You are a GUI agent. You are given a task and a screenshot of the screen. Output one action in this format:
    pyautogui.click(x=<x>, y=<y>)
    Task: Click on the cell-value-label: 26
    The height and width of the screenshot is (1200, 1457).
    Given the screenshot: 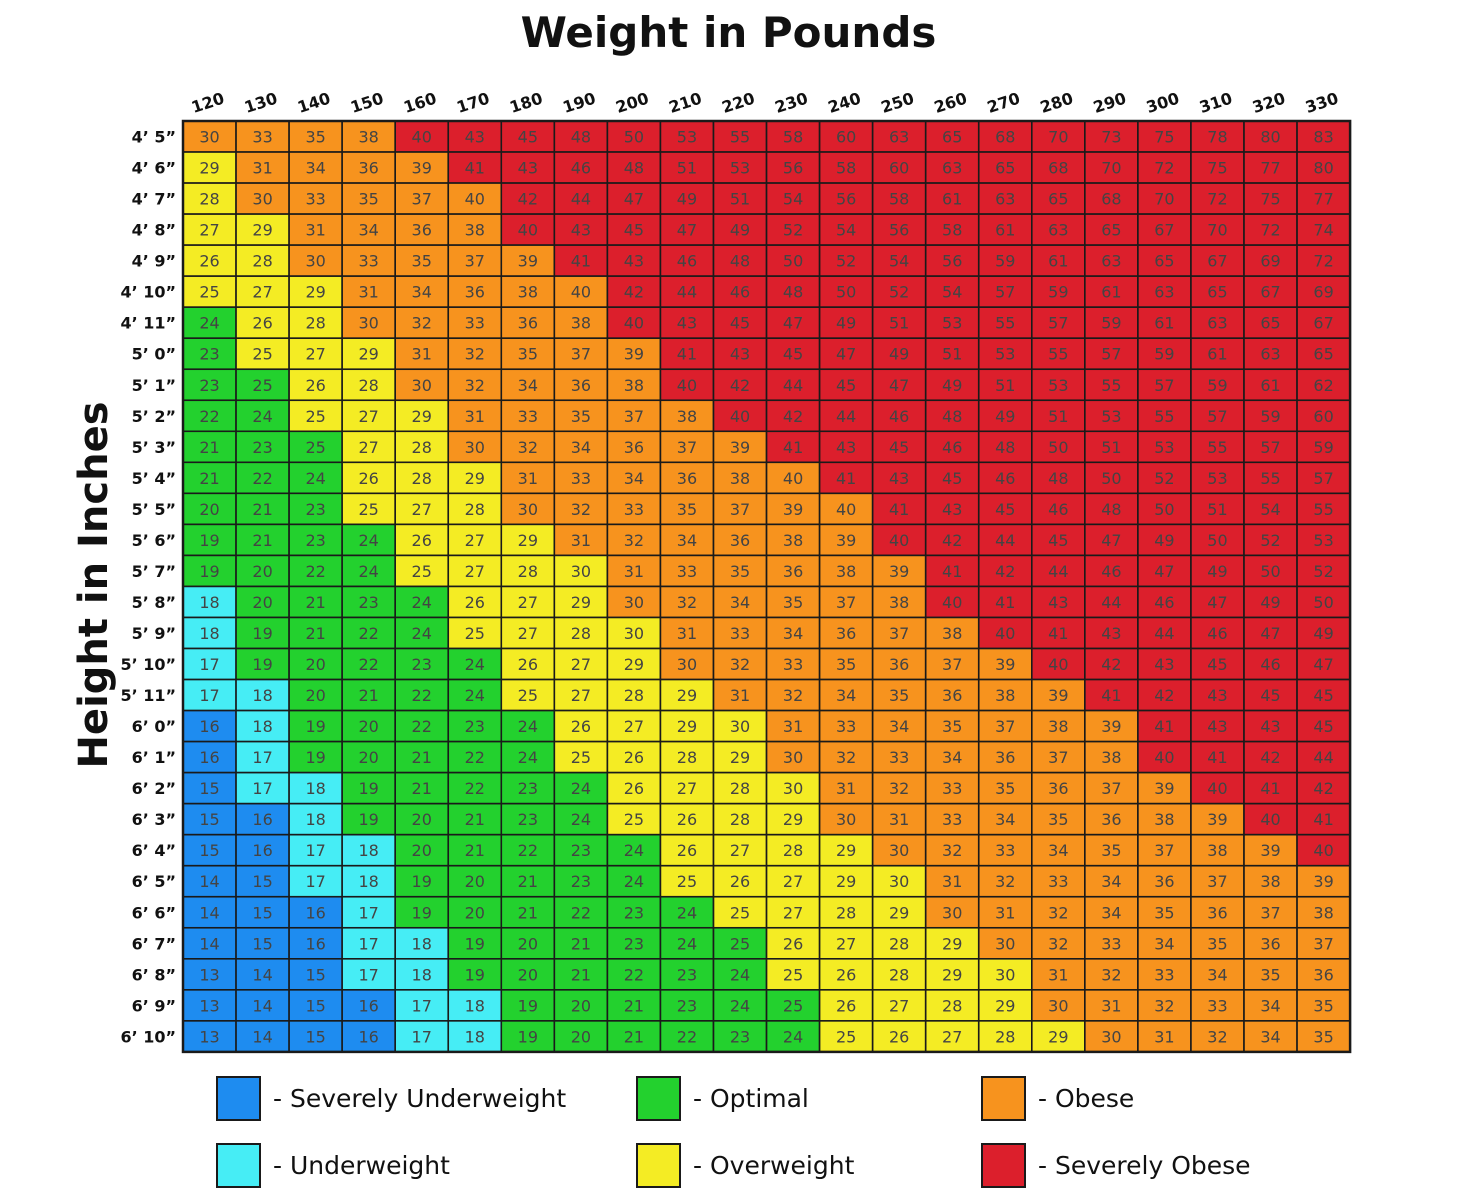 What is the action you would take?
    pyautogui.click(x=315, y=385)
    